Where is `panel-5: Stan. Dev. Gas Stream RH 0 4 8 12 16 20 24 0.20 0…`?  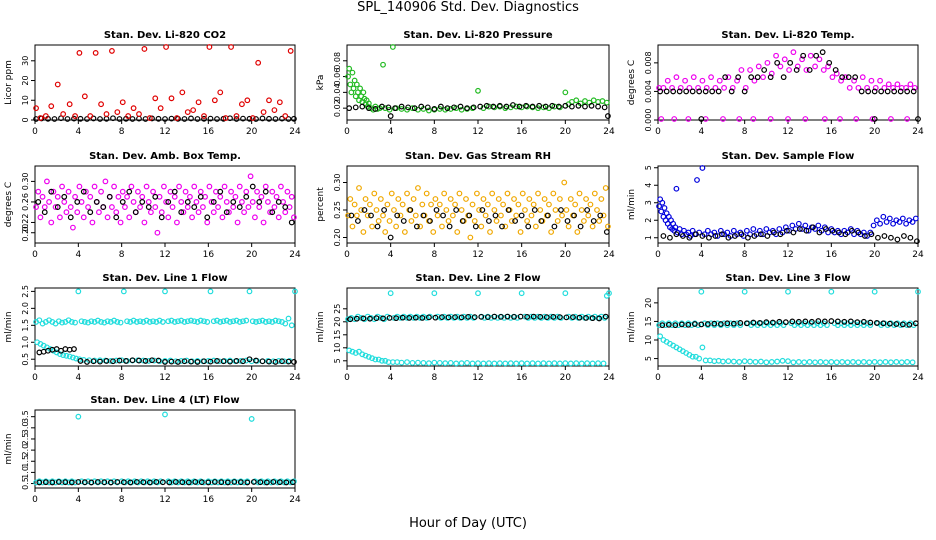 panel-5: Stan. Dev. Gas Stream RH 0 4 8 12 16 20 24 0.20 0… is located at coordinates (465, 205).